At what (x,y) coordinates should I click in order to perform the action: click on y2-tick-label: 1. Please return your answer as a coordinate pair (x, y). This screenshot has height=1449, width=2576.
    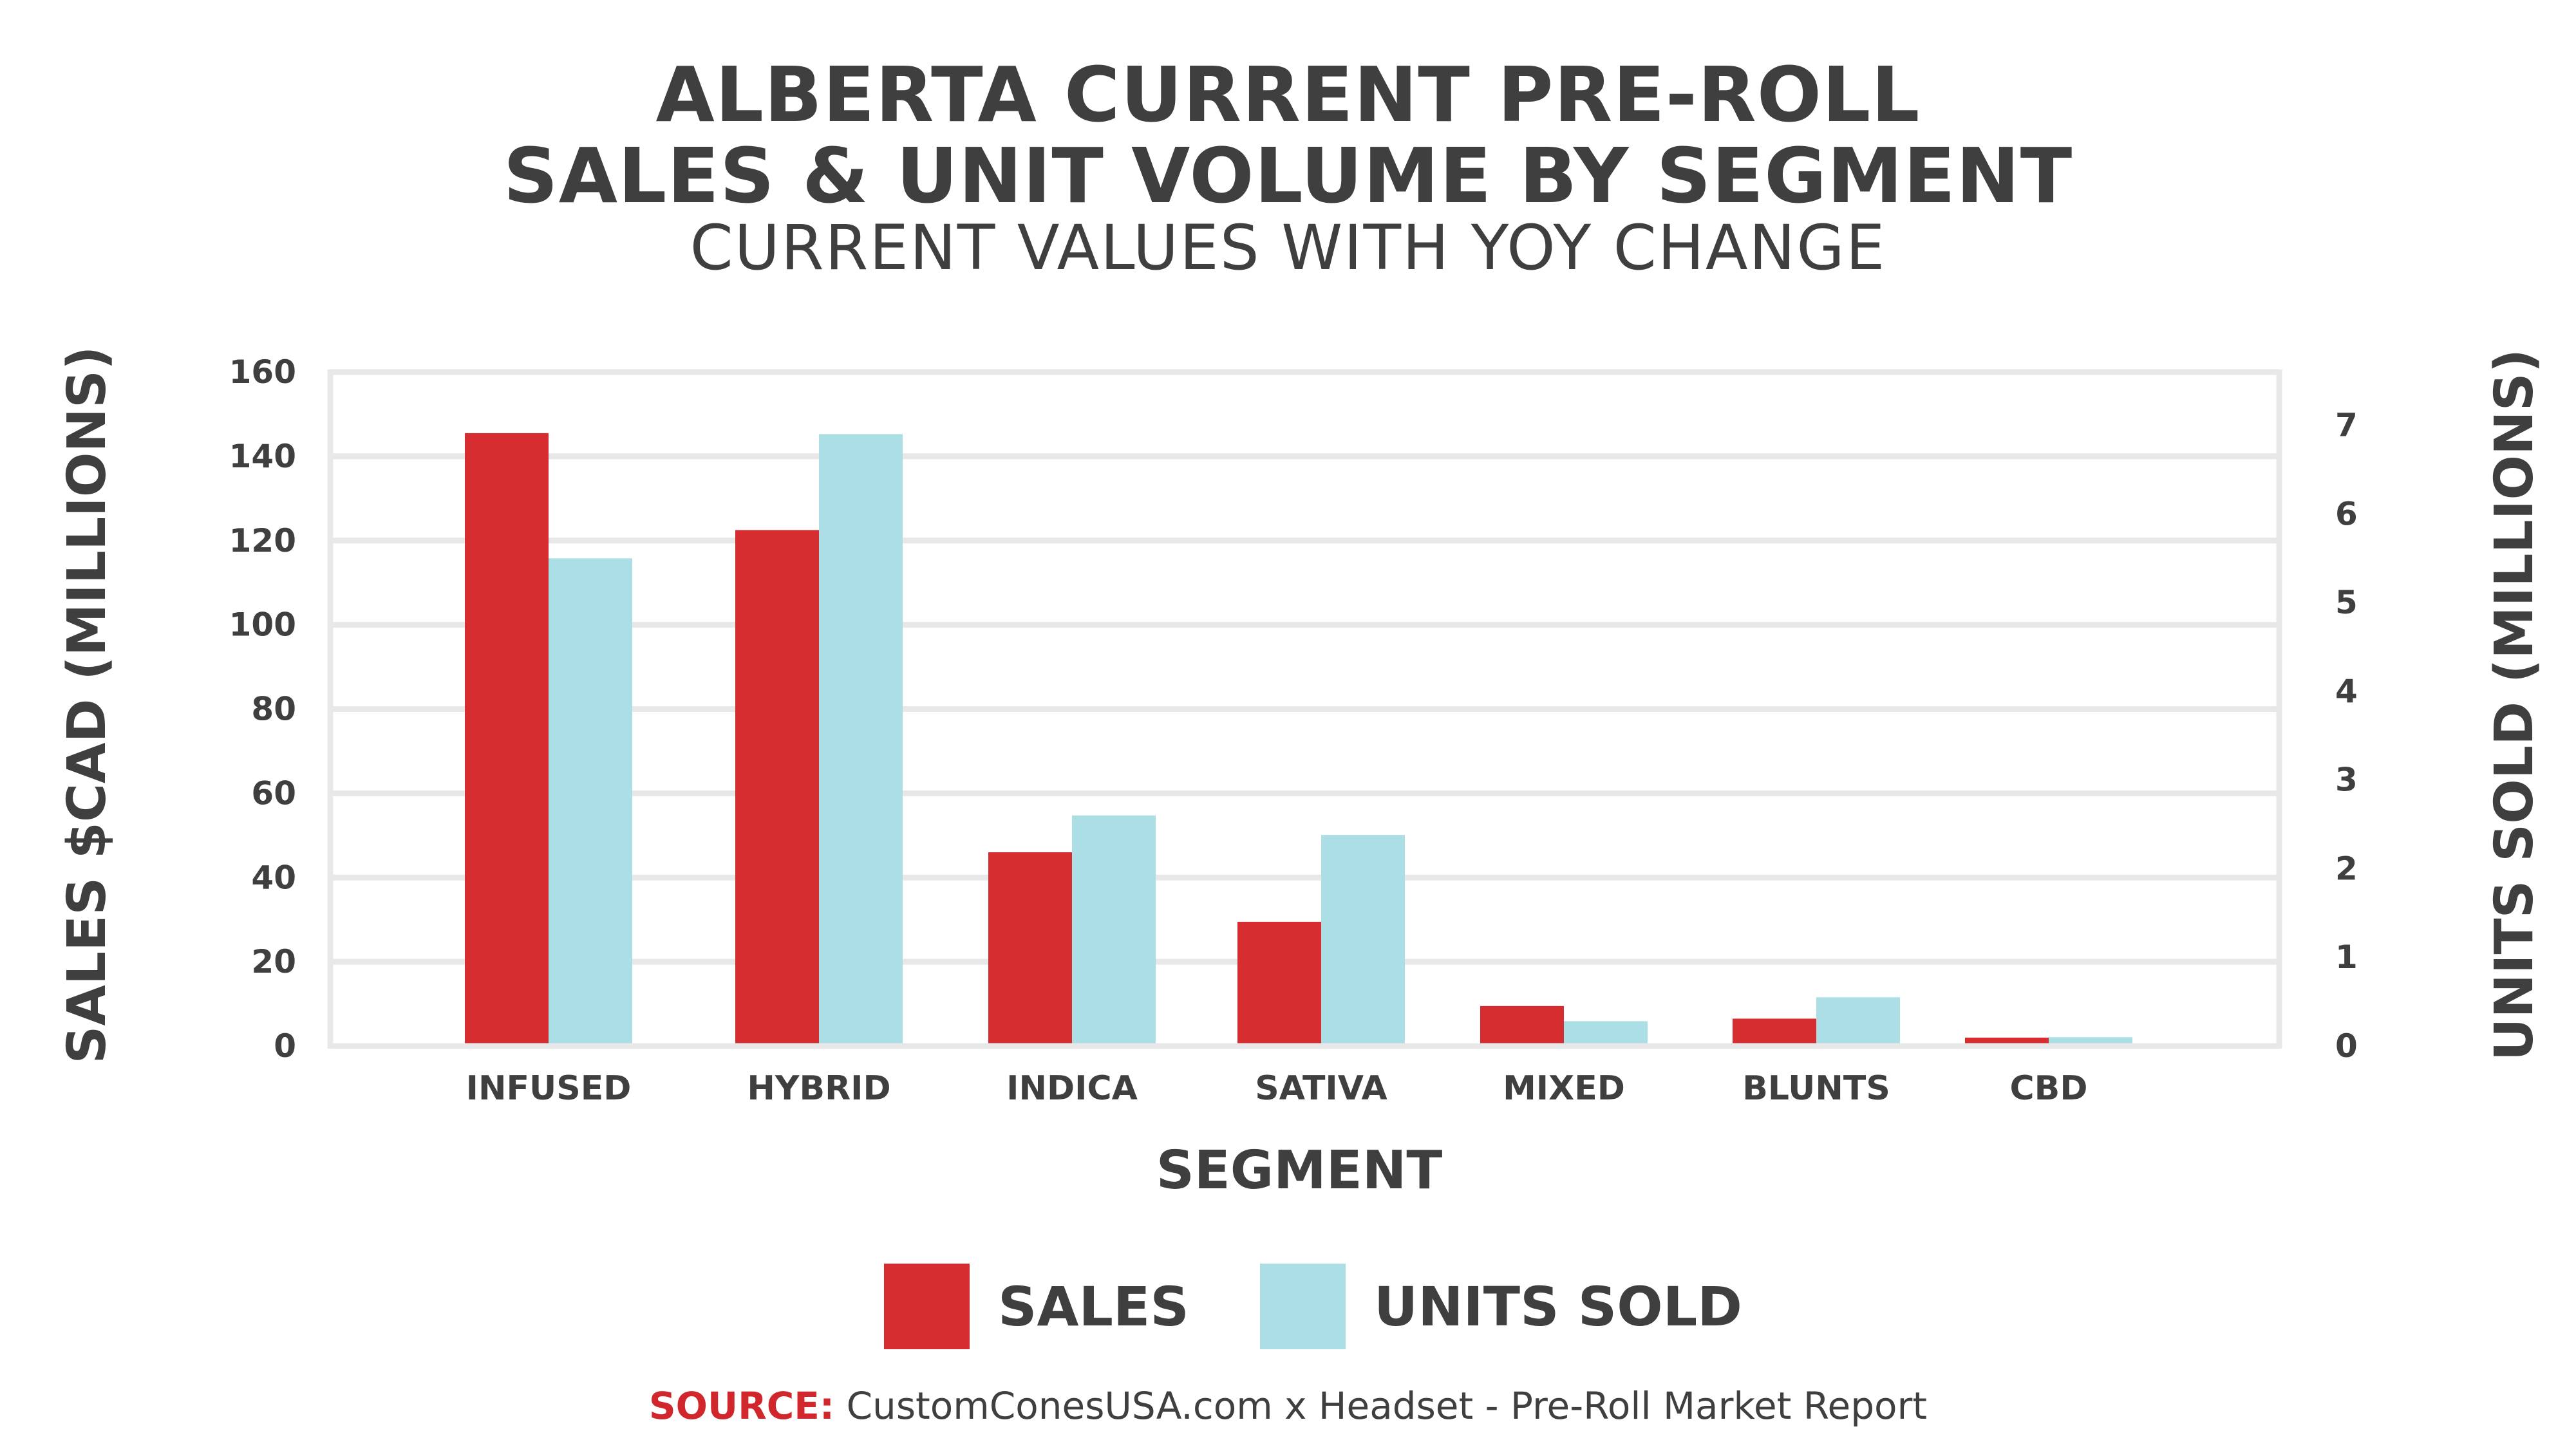
    Looking at the image, I should click on (2346, 957).